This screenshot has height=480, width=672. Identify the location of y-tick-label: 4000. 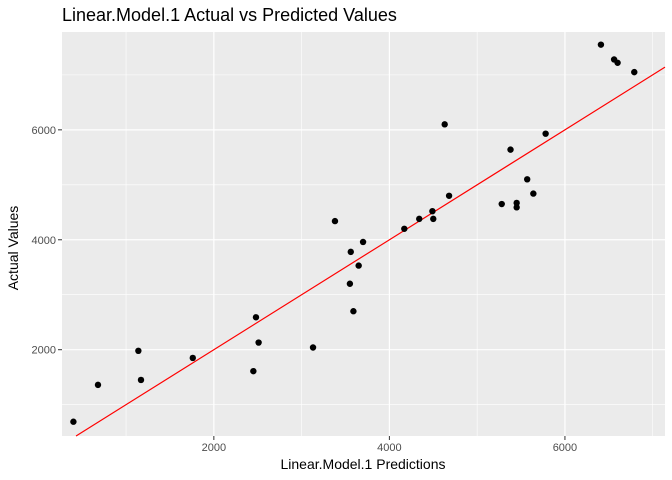
(44, 241).